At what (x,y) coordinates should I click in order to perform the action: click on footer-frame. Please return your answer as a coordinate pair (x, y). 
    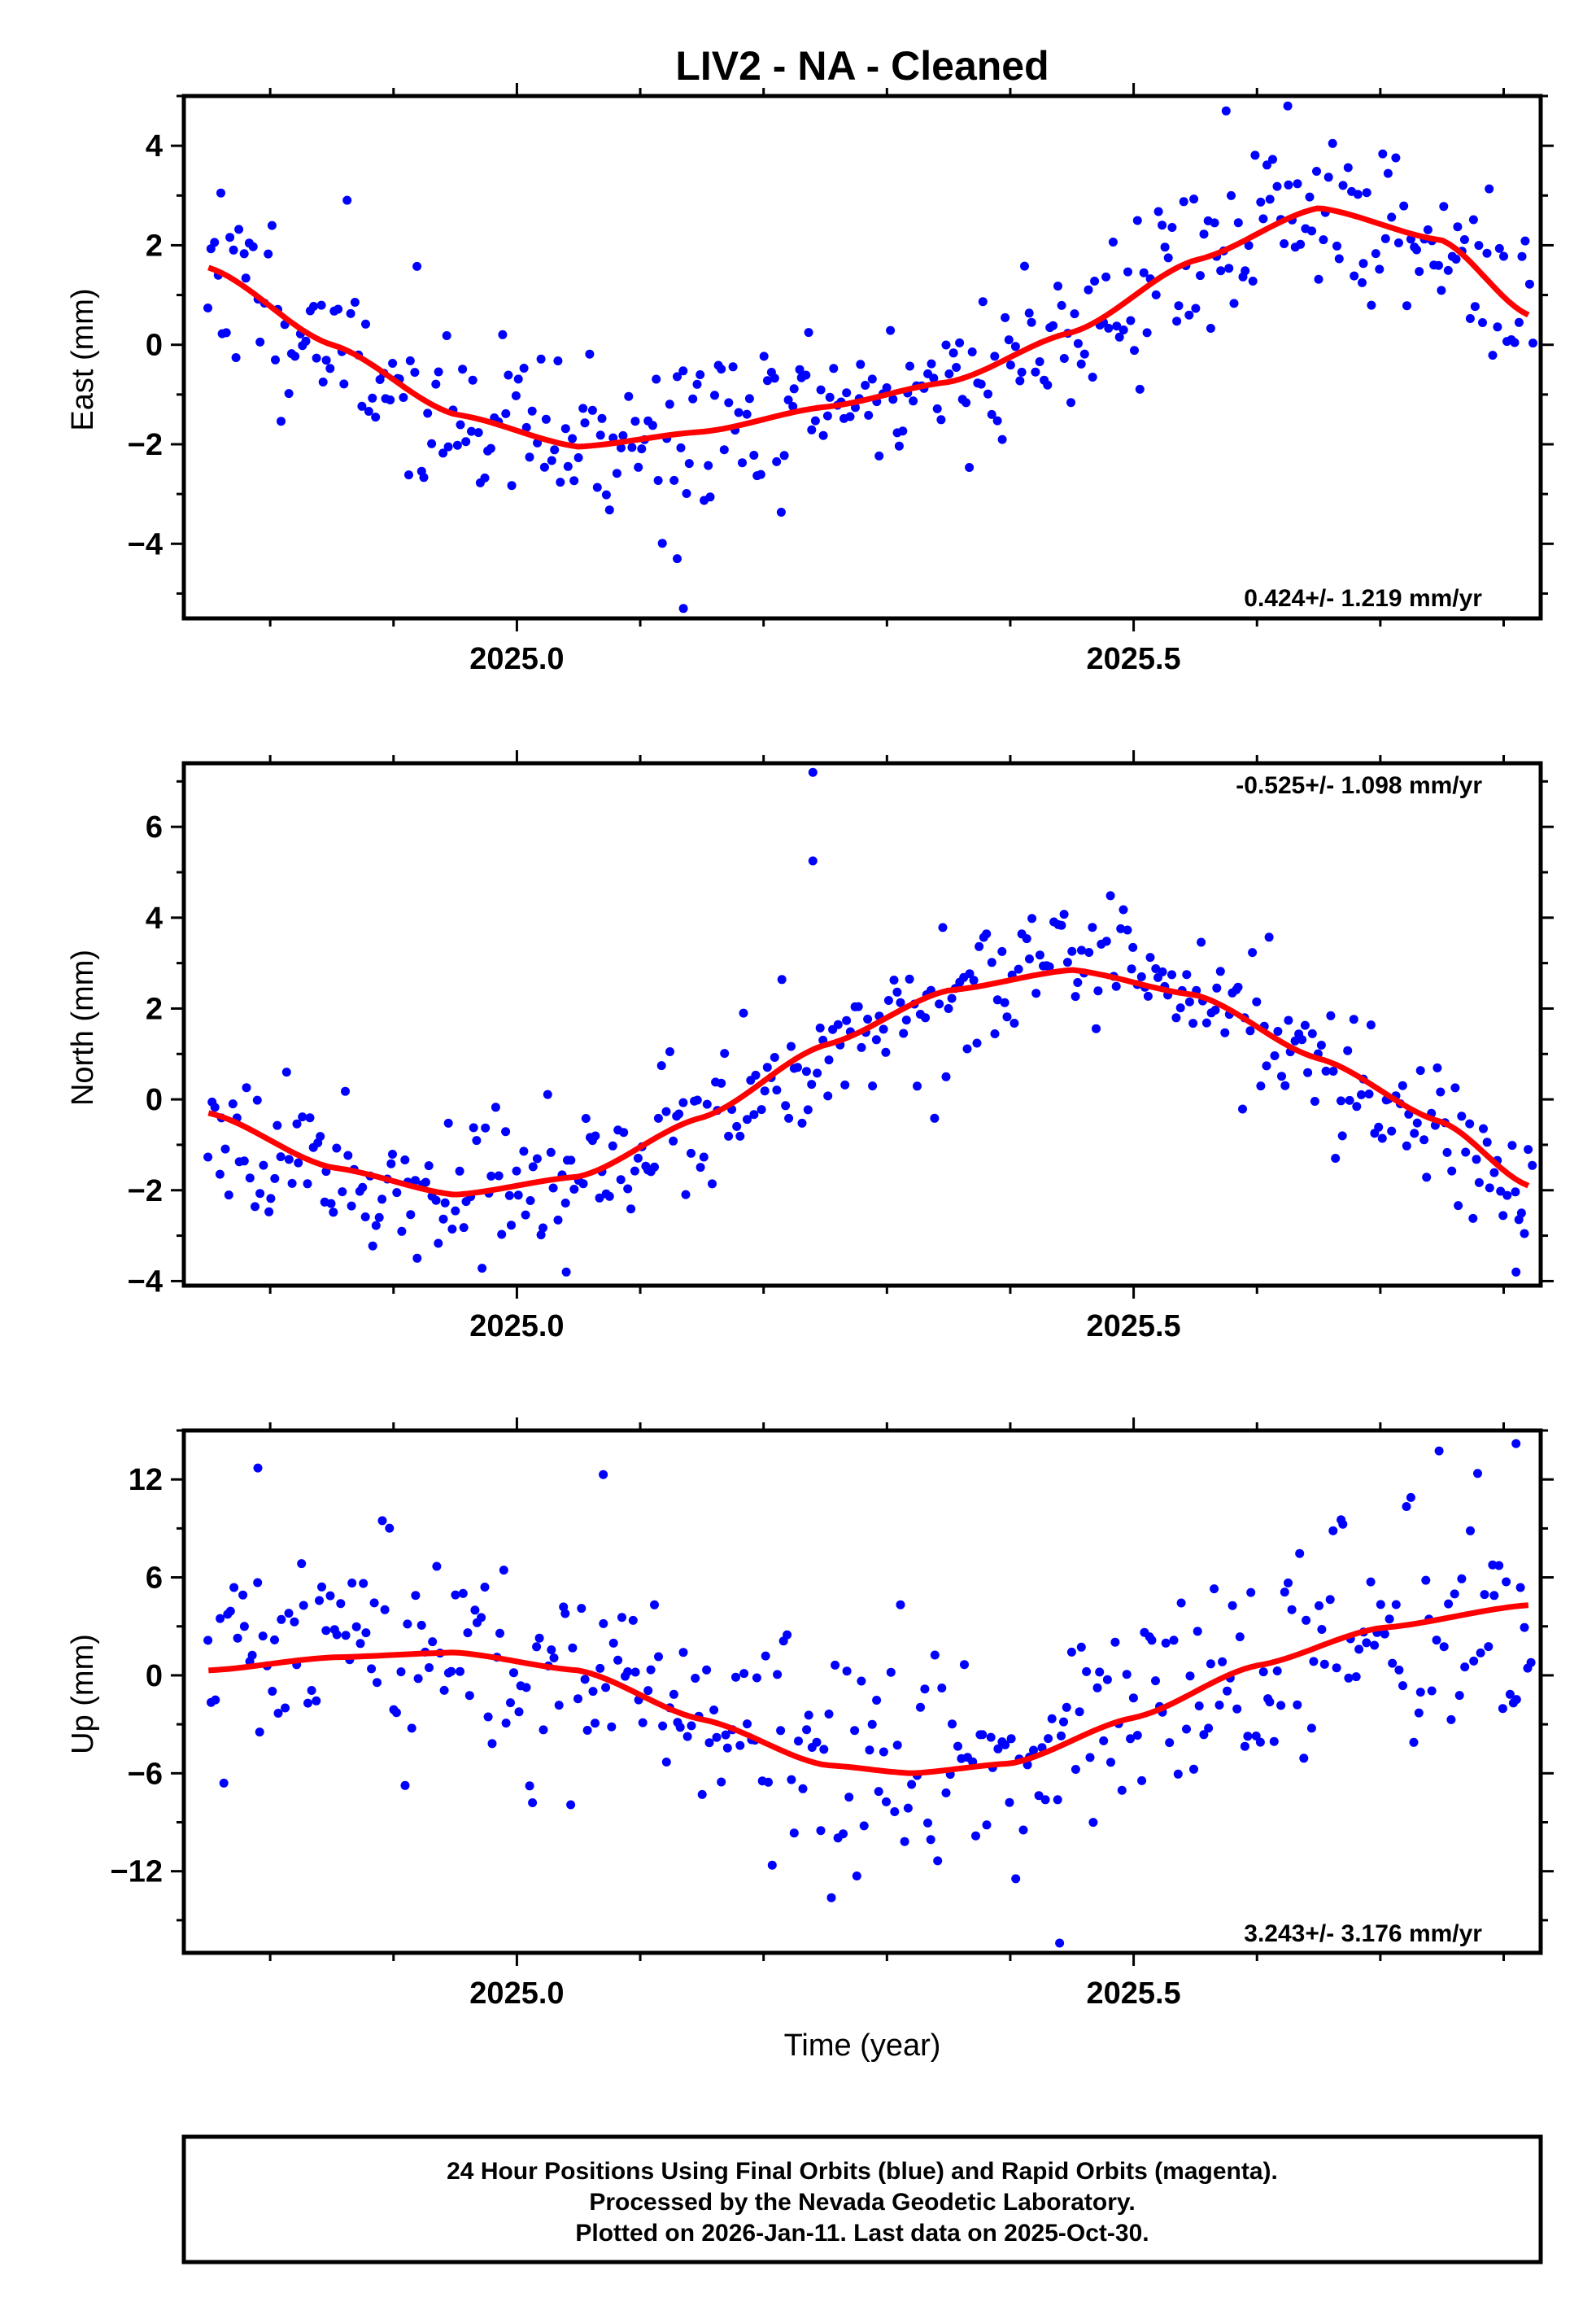
    Looking at the image, I should click on (862, 2199).